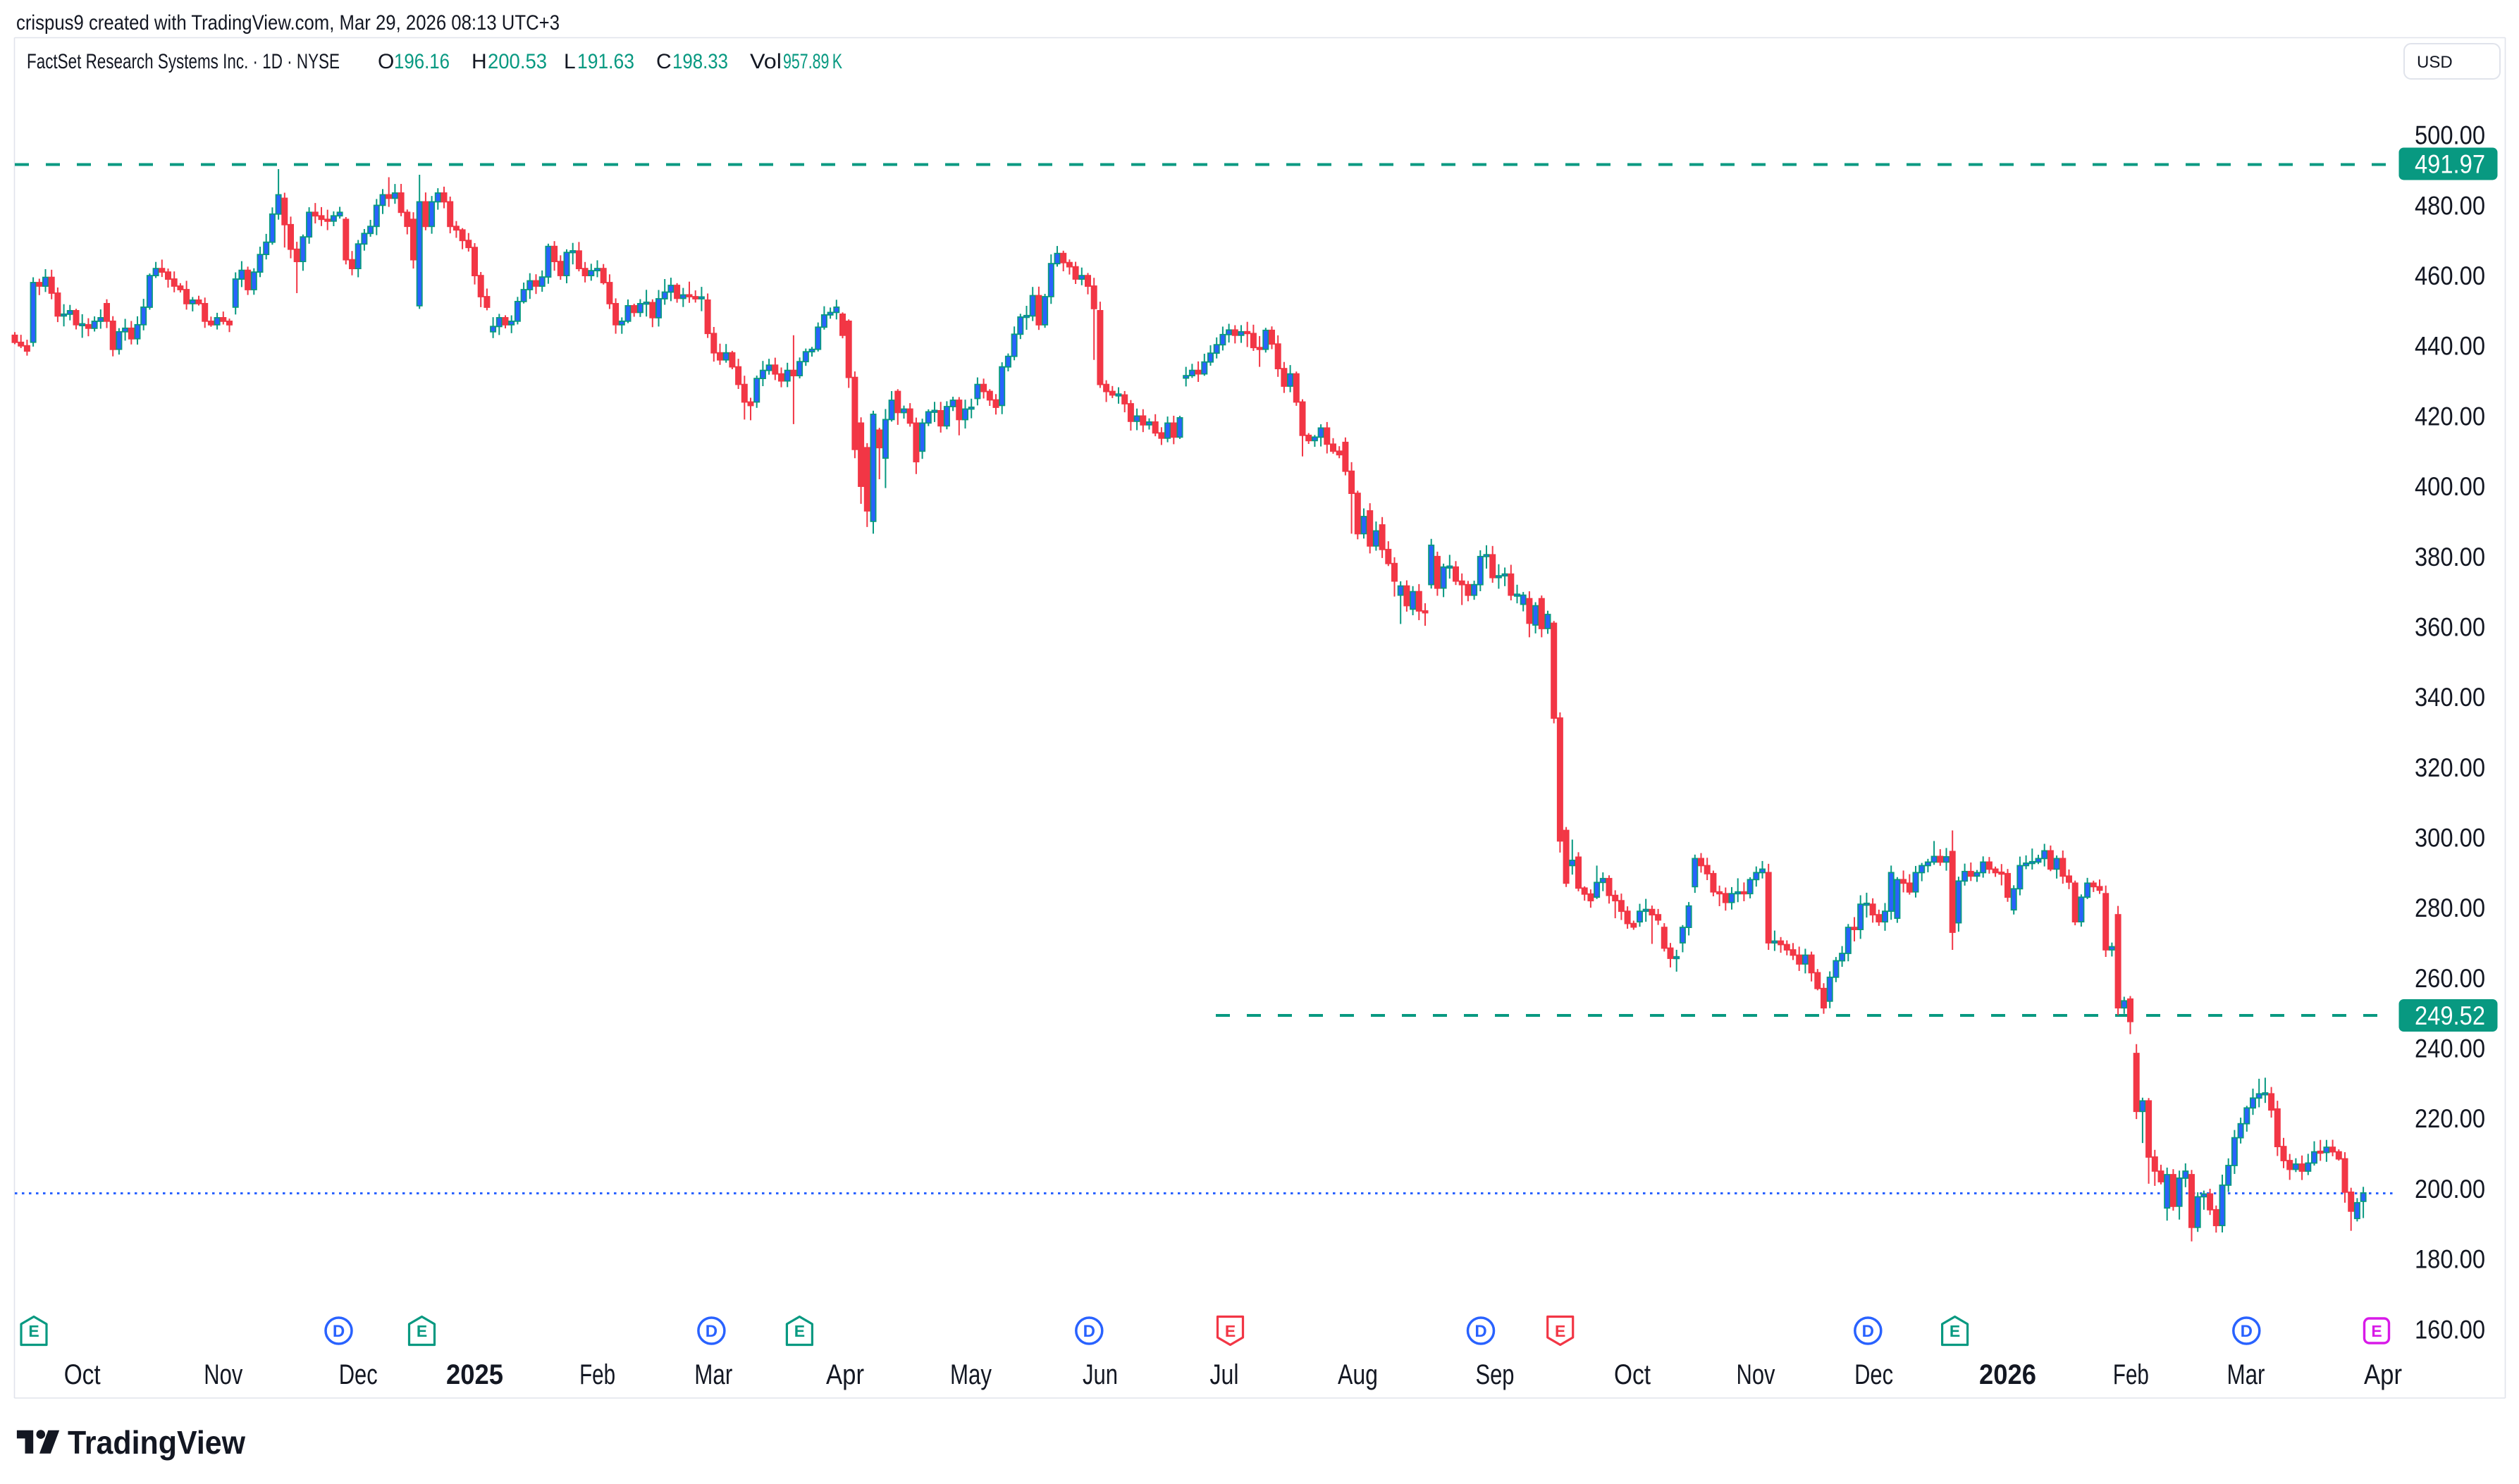 The height and width of the screenshot is (1484, 2519). What do you see at coordinates (570, 61) in the screenshot?
I see `svg-text: L` at bounding box center [570, 61].